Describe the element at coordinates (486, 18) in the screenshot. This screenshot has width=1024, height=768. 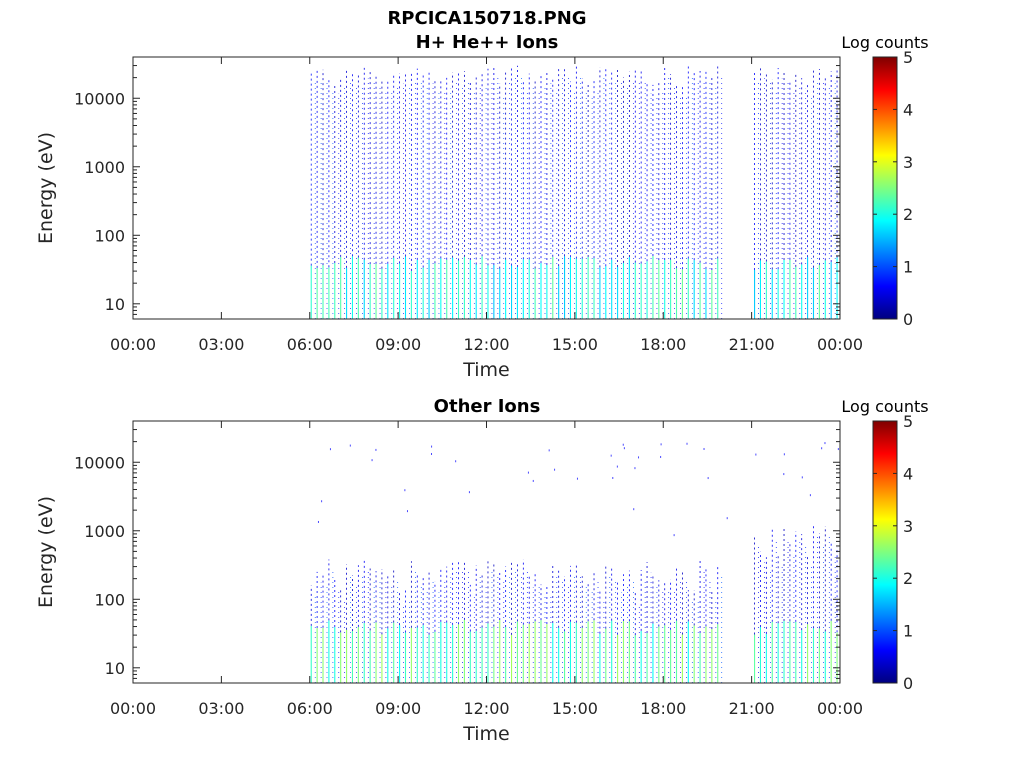
I see `figure-title: RPCICA150718.PNG` at that location.